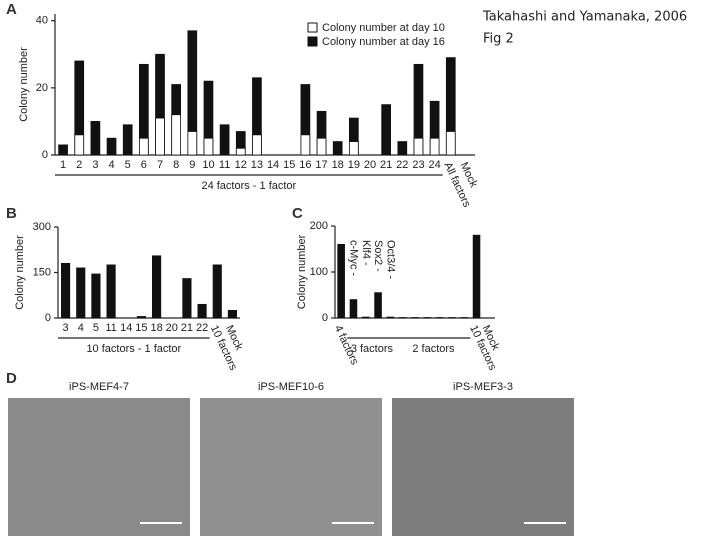 The width and height of the screenshot is (720, 540). Describe the element at coordinates (248, 186) in the screenshot. I see `group-label: 24 factors - 1 factor` at that location.